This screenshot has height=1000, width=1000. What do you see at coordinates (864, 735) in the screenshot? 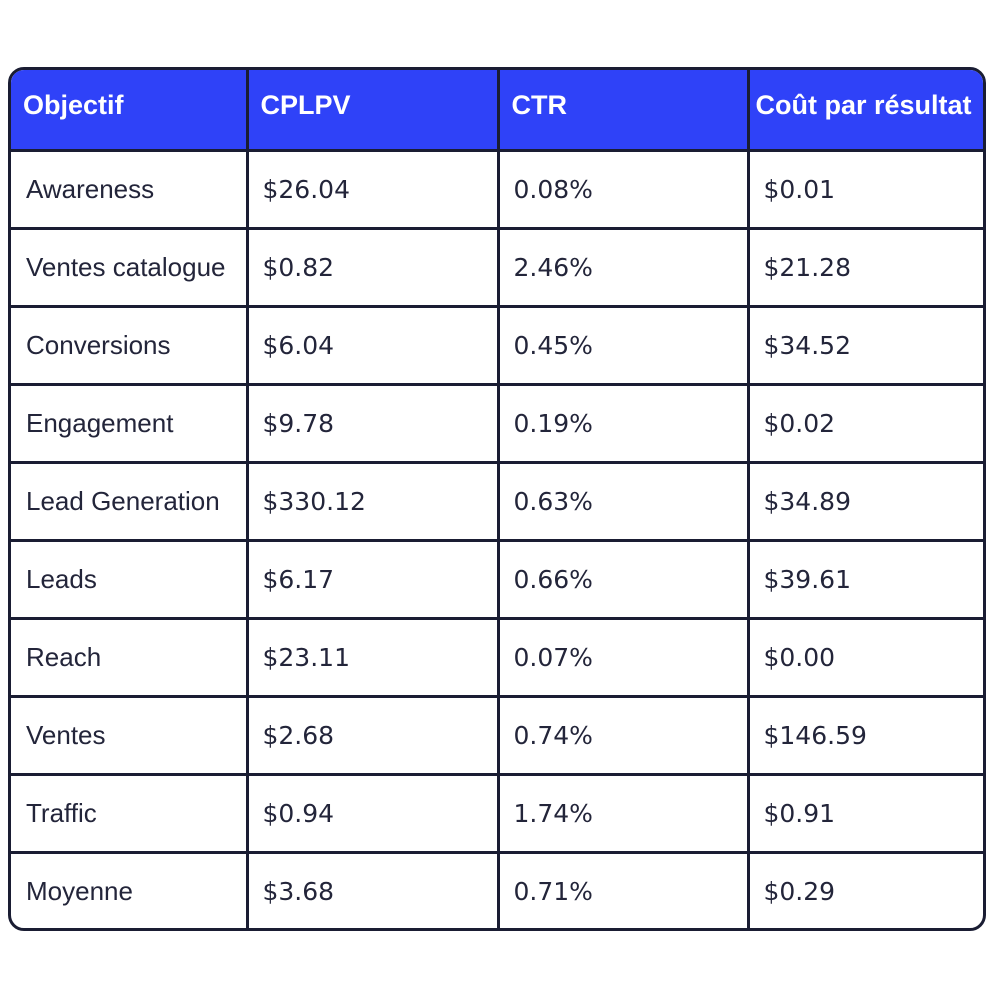
I see `cell-cout-par-resultat: $146.59` at bounding box center [864, 735].